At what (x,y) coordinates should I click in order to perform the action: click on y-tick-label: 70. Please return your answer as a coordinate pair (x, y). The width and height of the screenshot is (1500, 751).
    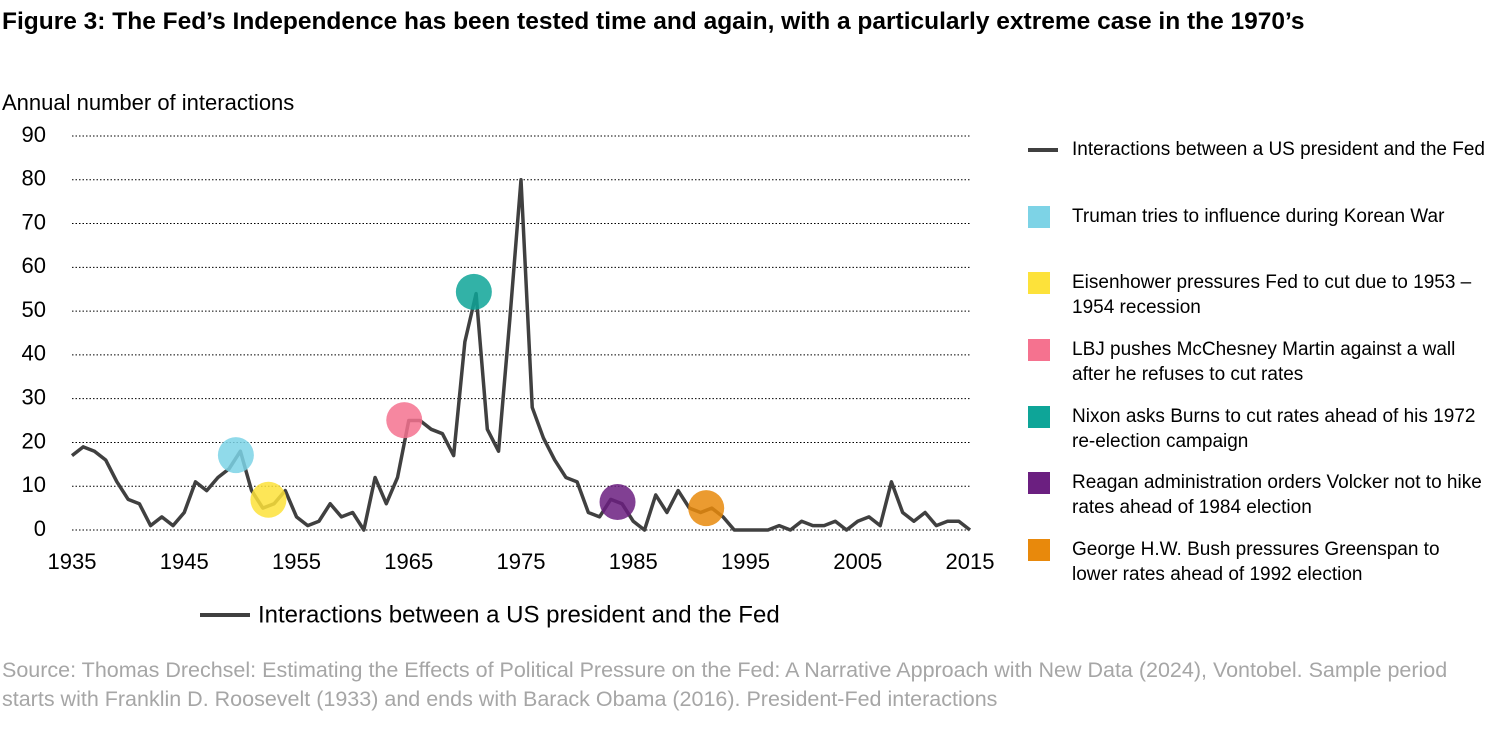
    Looking at the image, I should click on (34, 221).